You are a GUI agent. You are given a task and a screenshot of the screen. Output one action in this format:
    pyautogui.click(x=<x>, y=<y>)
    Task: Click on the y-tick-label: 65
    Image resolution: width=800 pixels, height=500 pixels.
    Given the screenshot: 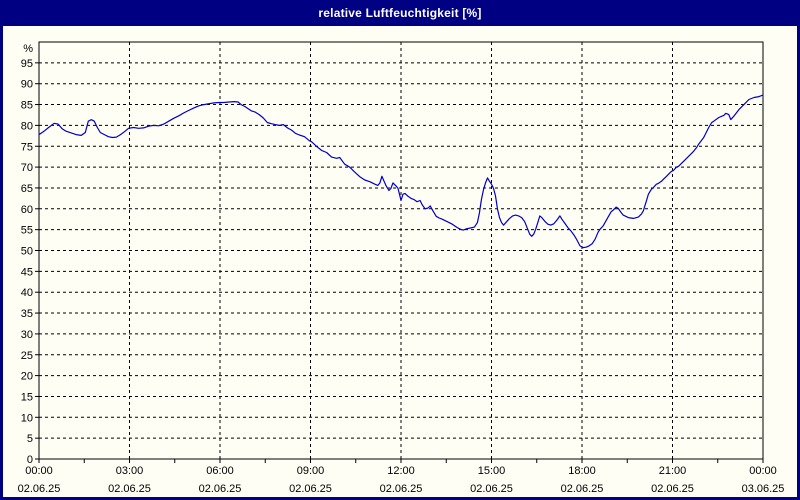 What is the action you would take?
    pyautogui.click(x=27, y=189)
    